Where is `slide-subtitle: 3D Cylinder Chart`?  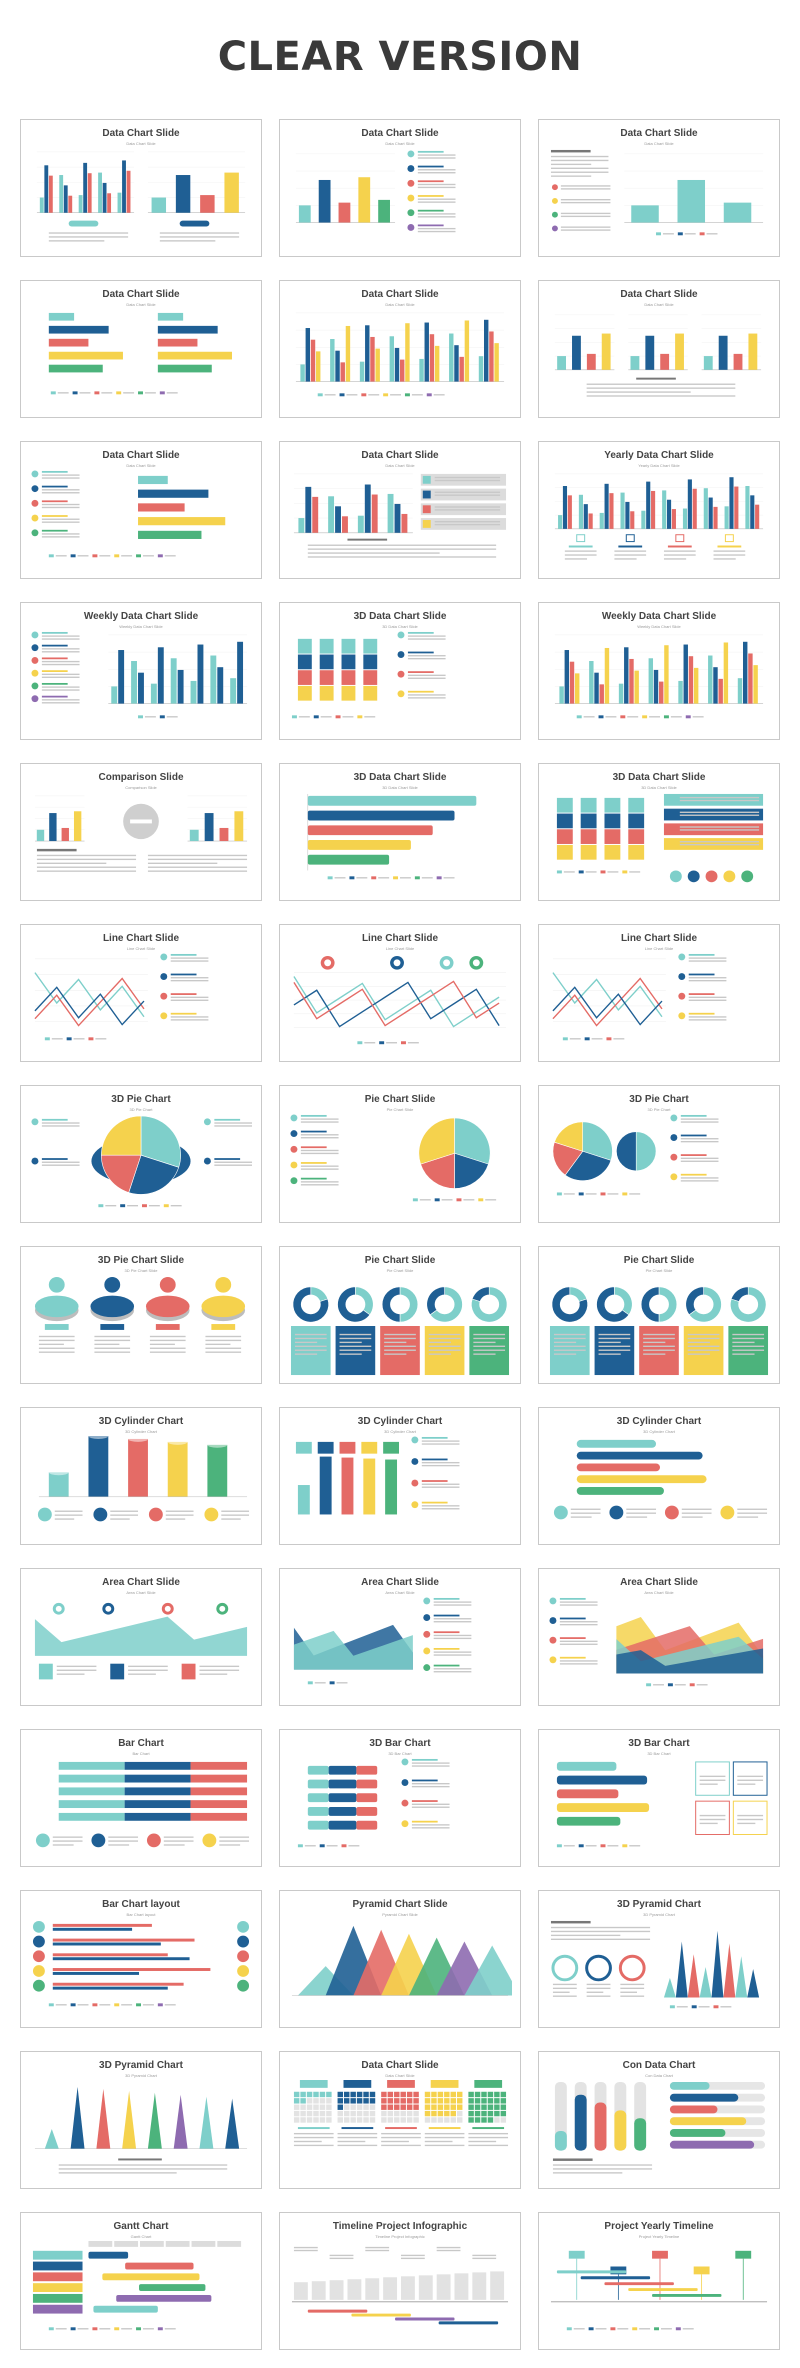
slide-subtitle: 3D Cylinder Chart is located at coordinates (659, 1431).